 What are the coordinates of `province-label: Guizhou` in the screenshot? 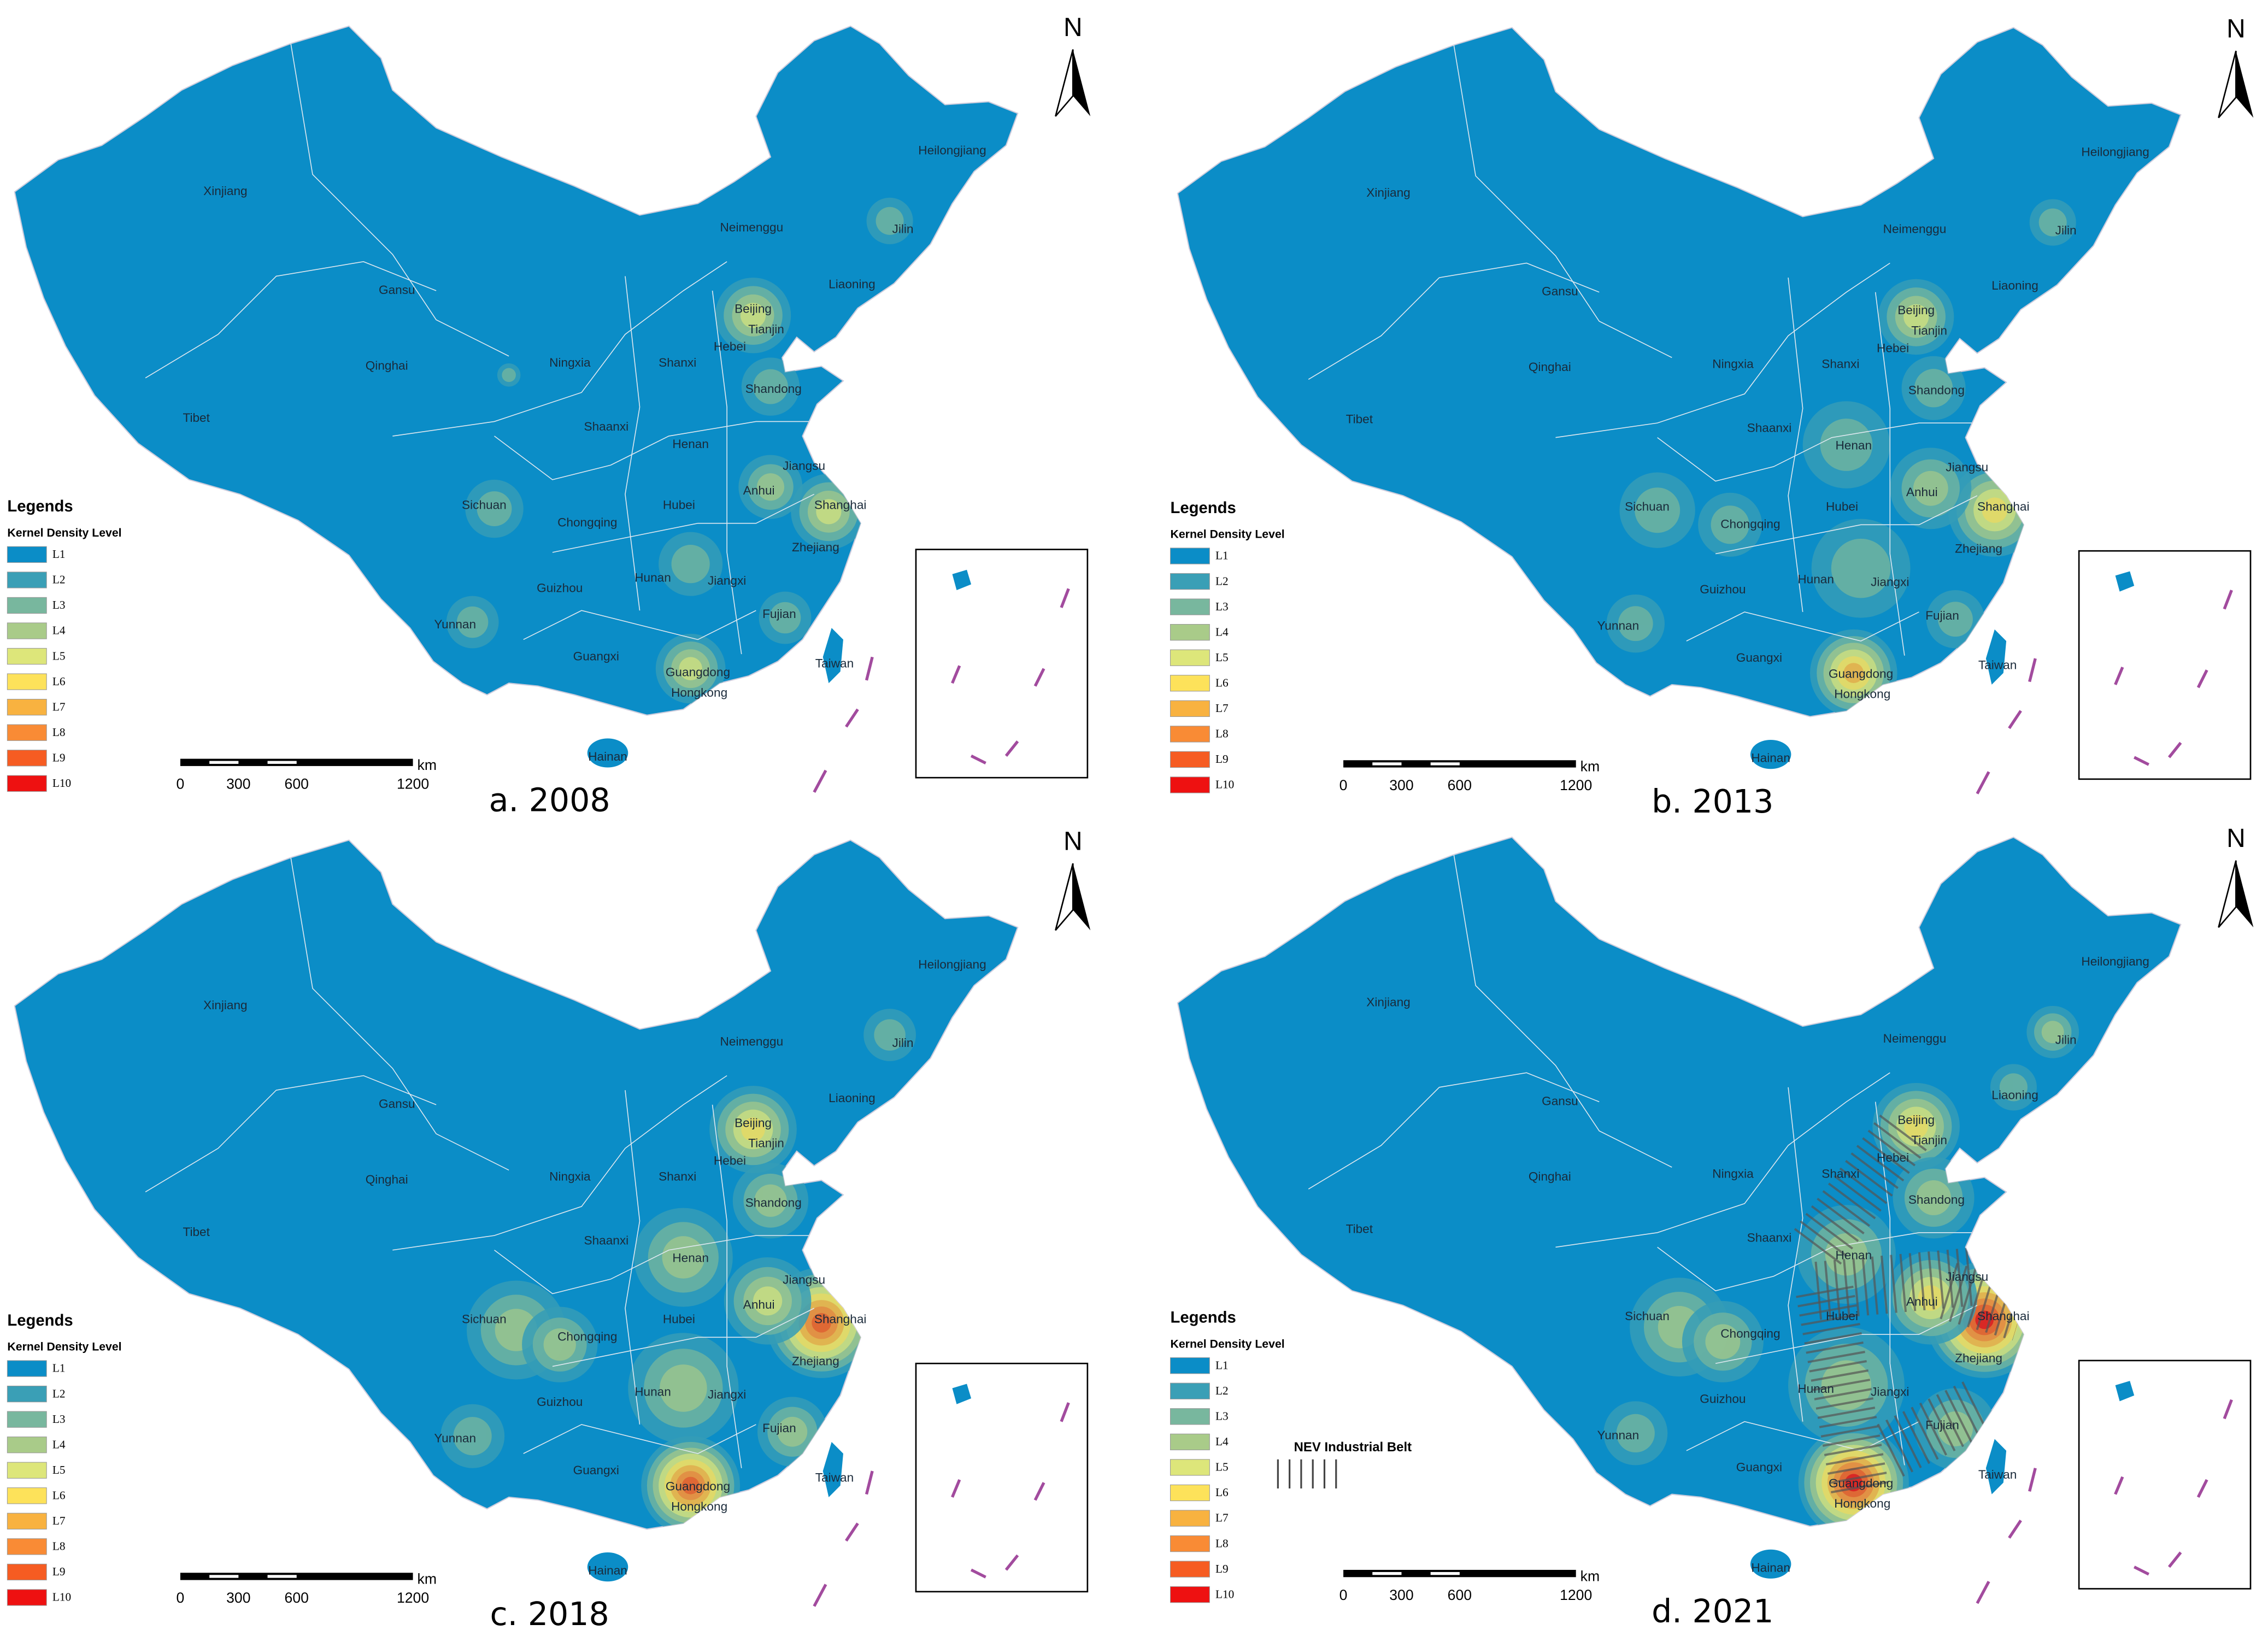 It's located at (560, 588).